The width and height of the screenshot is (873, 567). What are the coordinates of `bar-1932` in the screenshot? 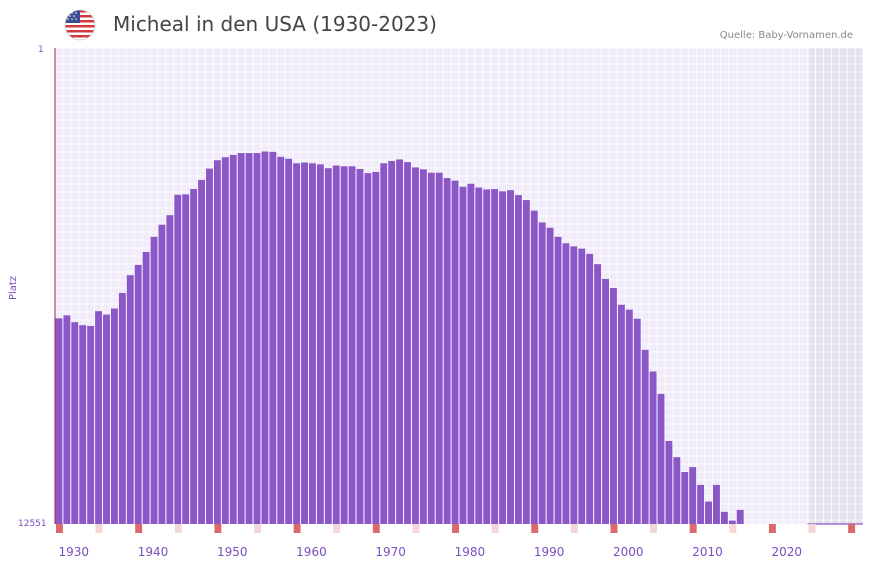 It's located at (91, 424).